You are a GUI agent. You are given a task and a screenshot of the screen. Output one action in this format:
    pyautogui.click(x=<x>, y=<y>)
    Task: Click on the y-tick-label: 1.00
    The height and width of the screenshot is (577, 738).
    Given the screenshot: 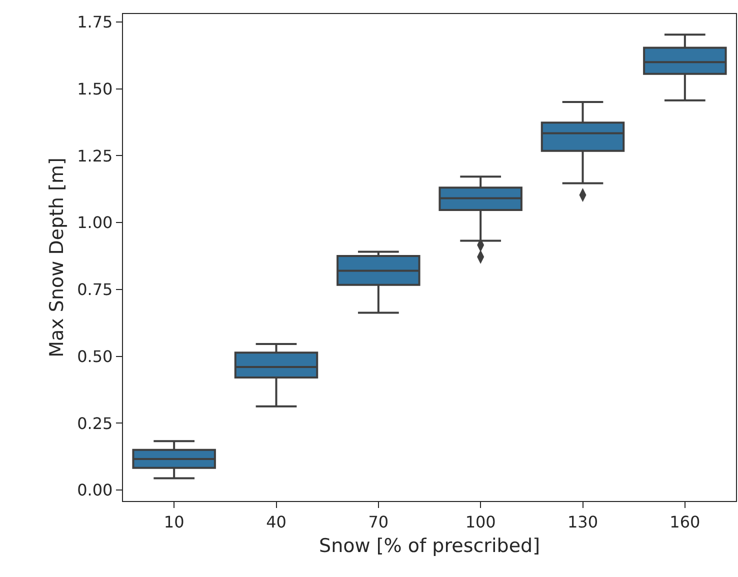 What is the action you would take?
    pyautogui.click(x=95, y=222)
    